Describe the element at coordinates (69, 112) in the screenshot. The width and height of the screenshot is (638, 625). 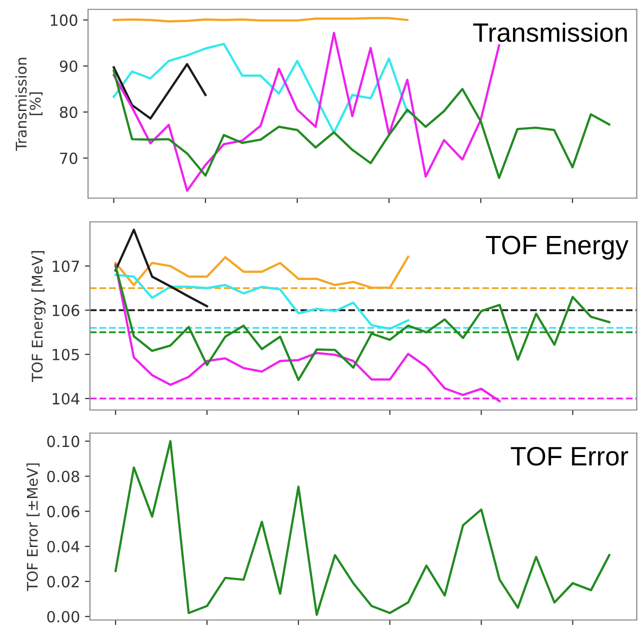
I see `y-tick-label: 80` at that location.